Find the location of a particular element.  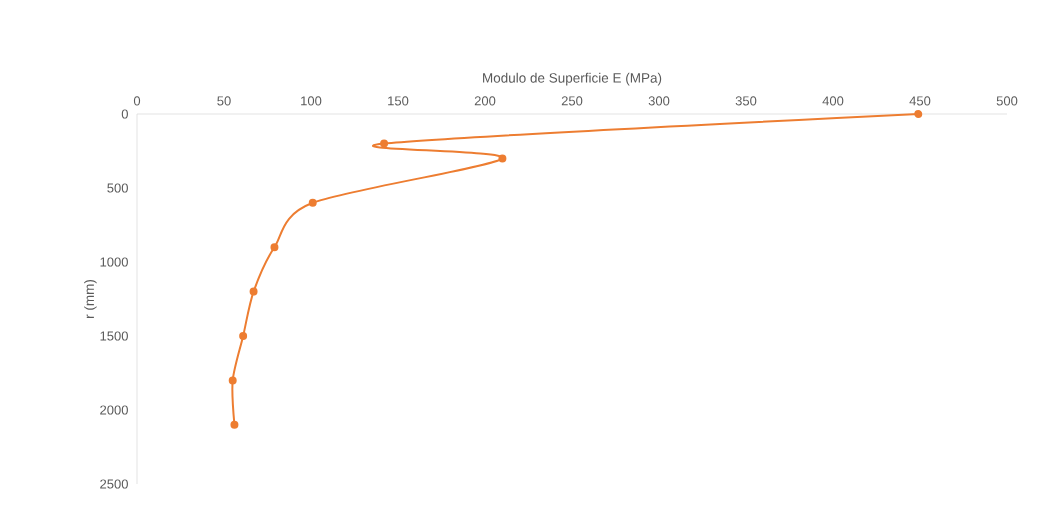

x-axis-title: Modulo de Superficie E (MPa) is located at coordinates (572, 79).